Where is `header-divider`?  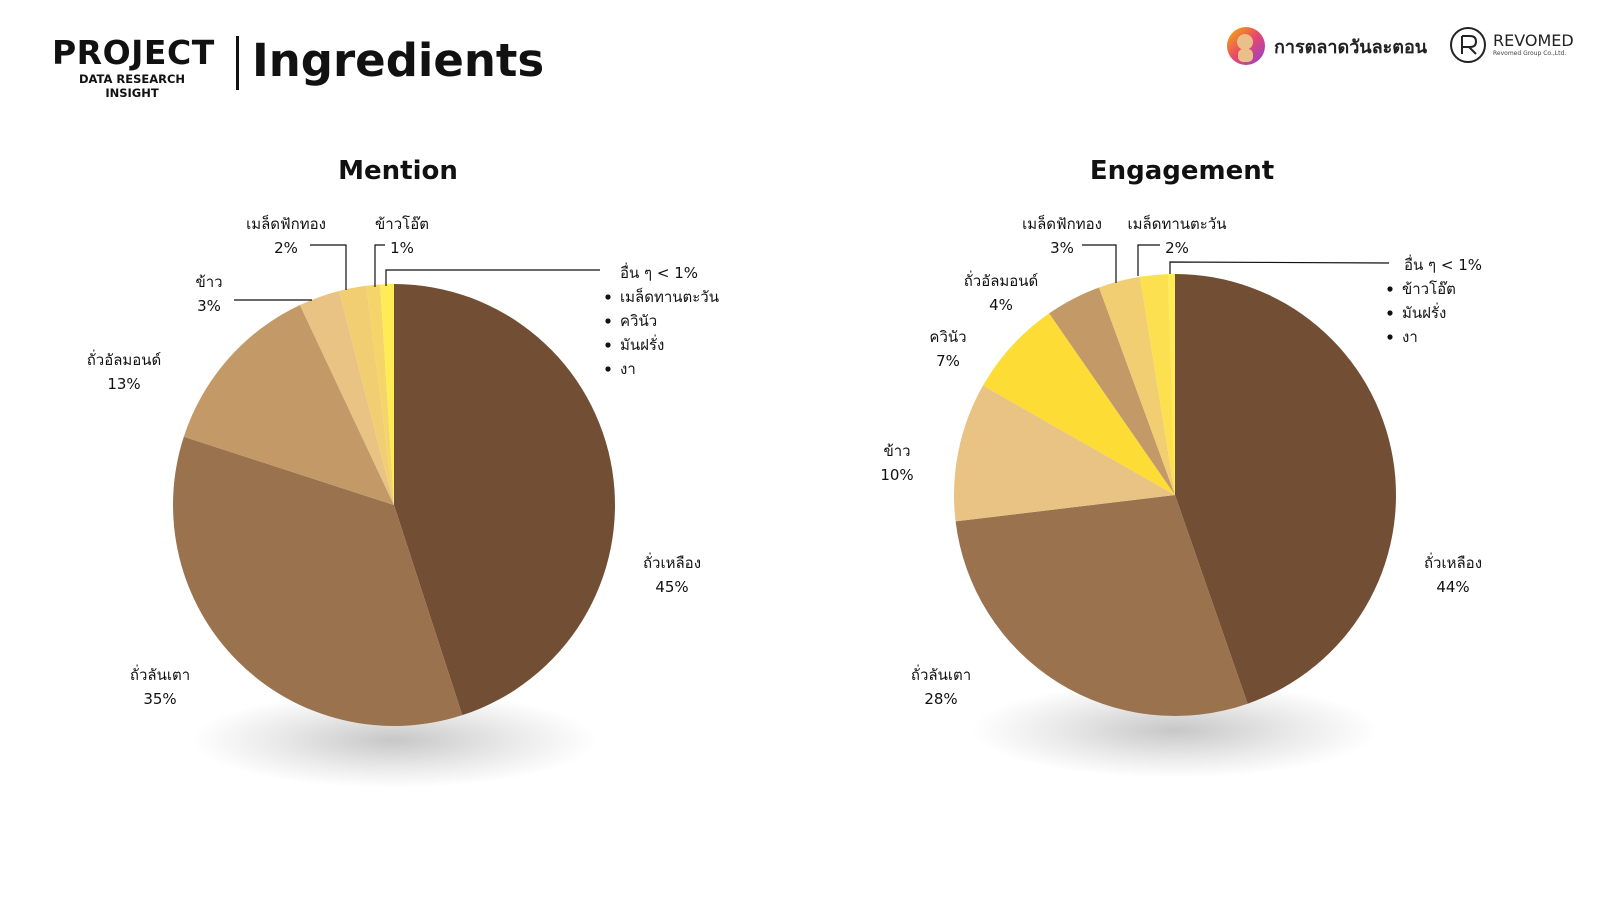 header-divider is located at coordinates (237, 63).